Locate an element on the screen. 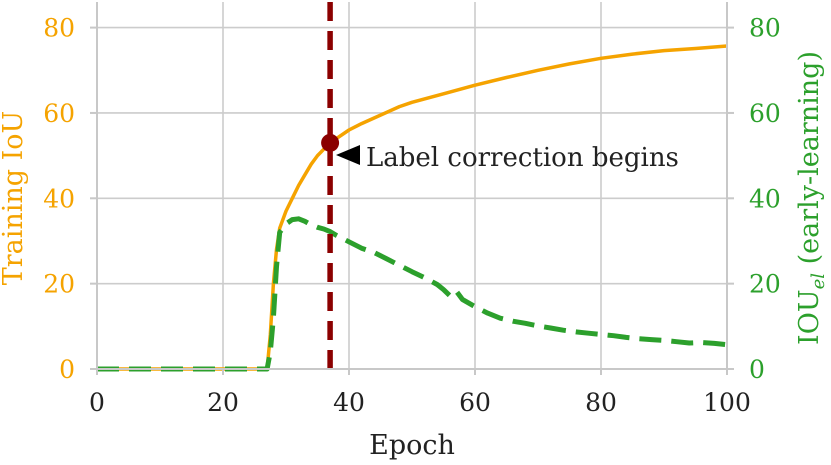  right-tick-label: 0 is located at coordinates (757, 369).